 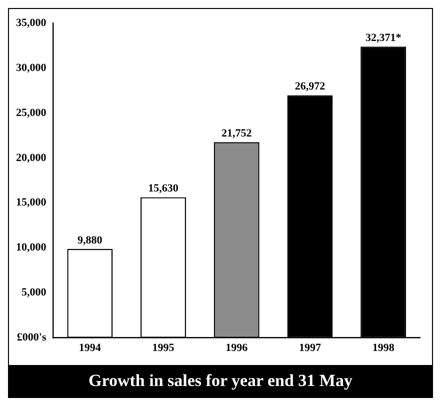 What do you see at coordinates (31, 202) in the screenshot?
I see `y-tick-label: 15,000` at bounding box center [31, 202].